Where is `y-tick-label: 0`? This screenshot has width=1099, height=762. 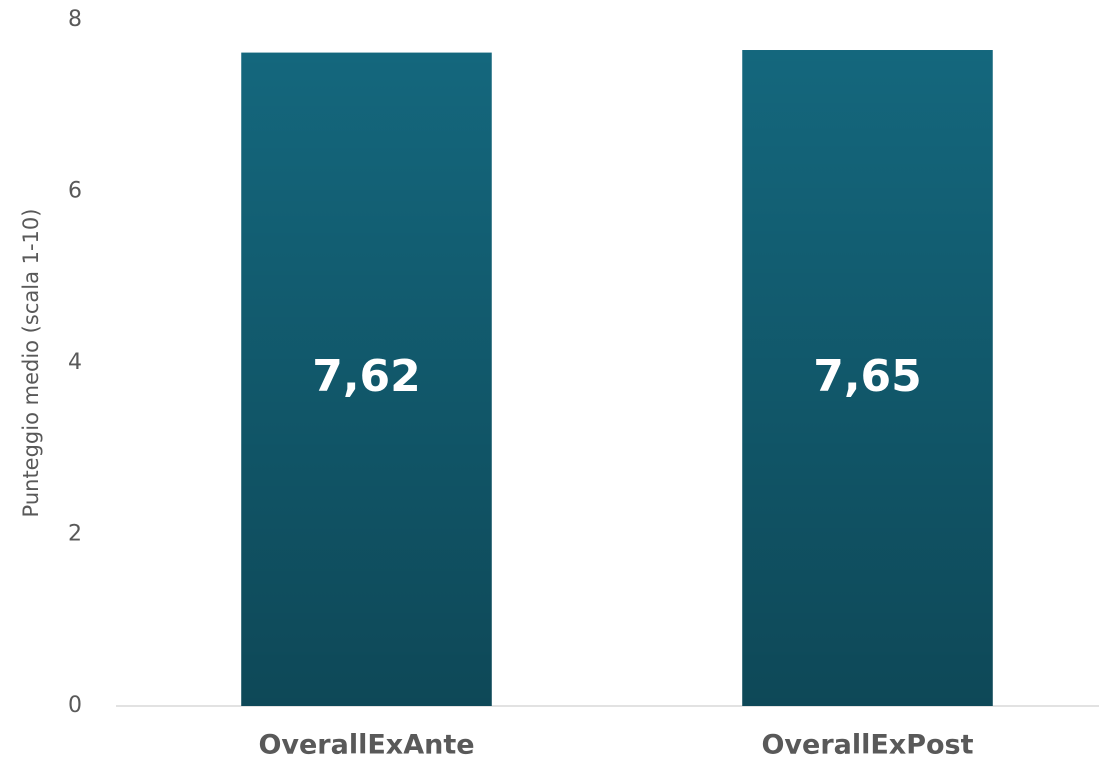 y-tick-label: 0 is located at coordinates (75, 705).